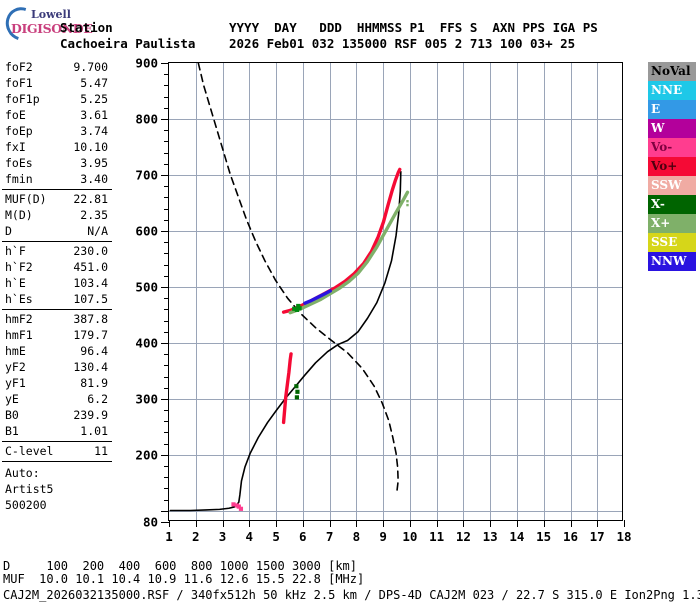  Describe the element at coordinates (15, 115) in the screenshot. I see `parameter-key: foE` at that location.